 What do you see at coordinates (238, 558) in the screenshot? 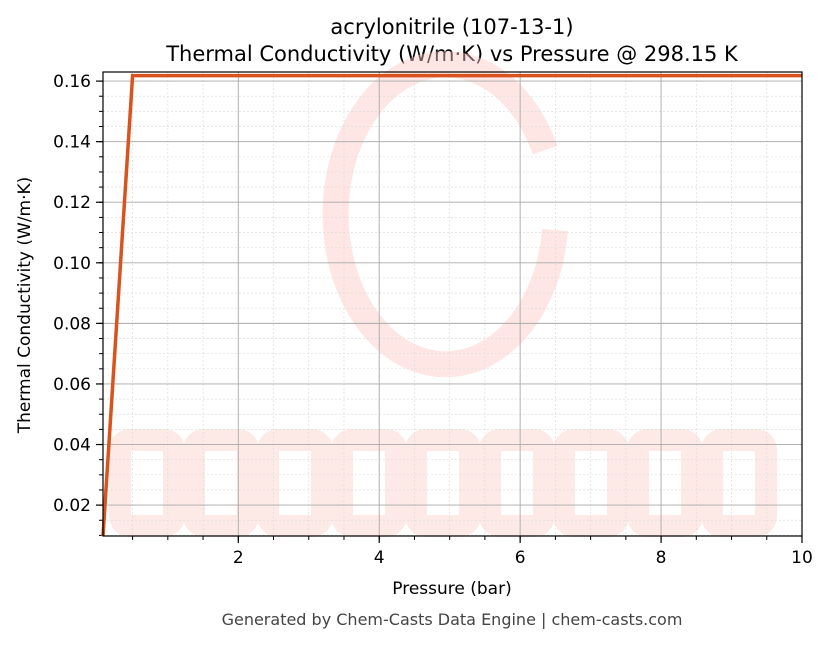
I see `x-tick-label: 2` at bounding box center [238, 558].